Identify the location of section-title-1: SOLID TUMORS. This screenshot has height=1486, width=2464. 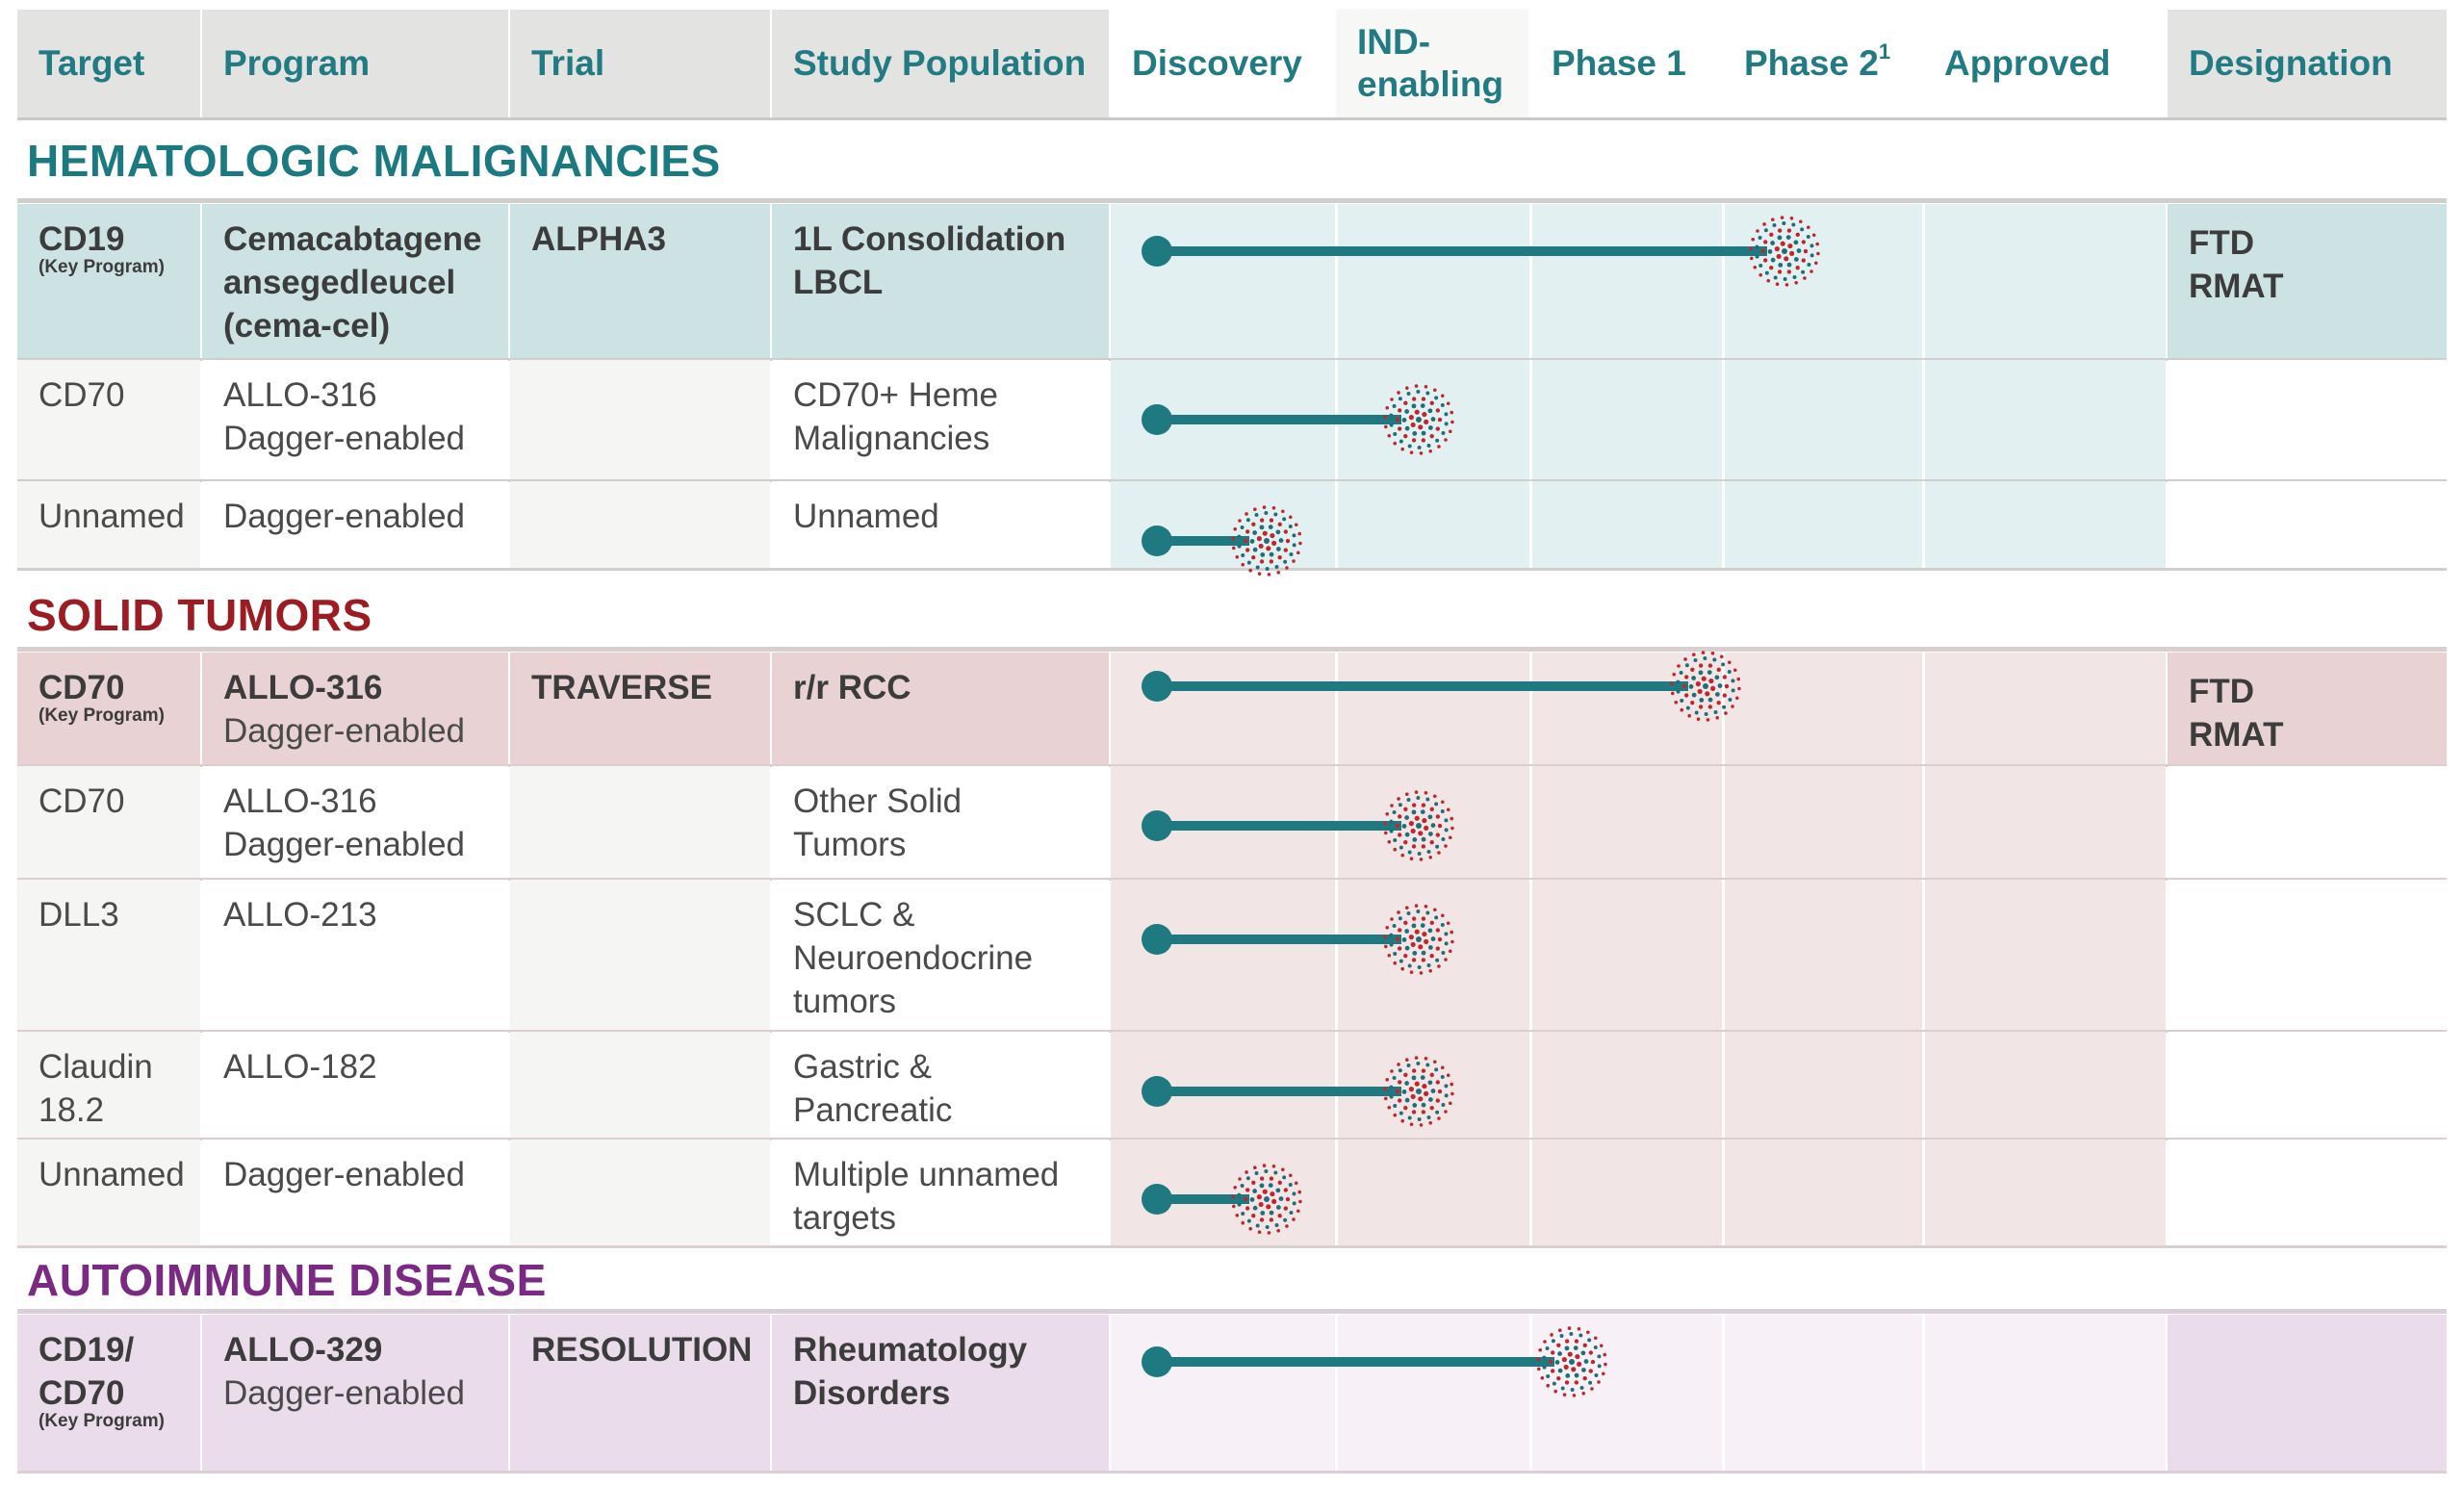
(199, 615).